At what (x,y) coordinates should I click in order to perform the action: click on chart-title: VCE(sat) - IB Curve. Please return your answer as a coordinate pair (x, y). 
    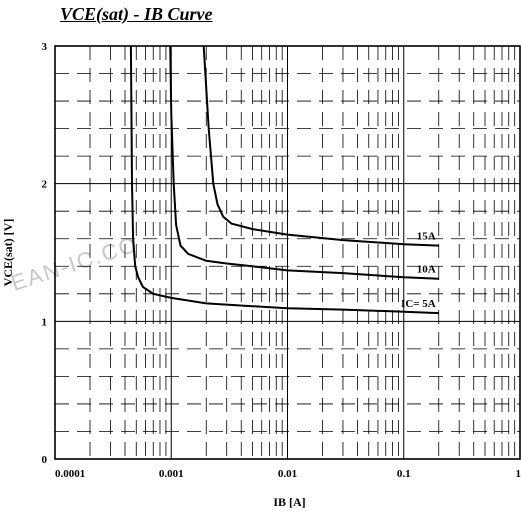
    Looking at the image, I should click on (136, 14).